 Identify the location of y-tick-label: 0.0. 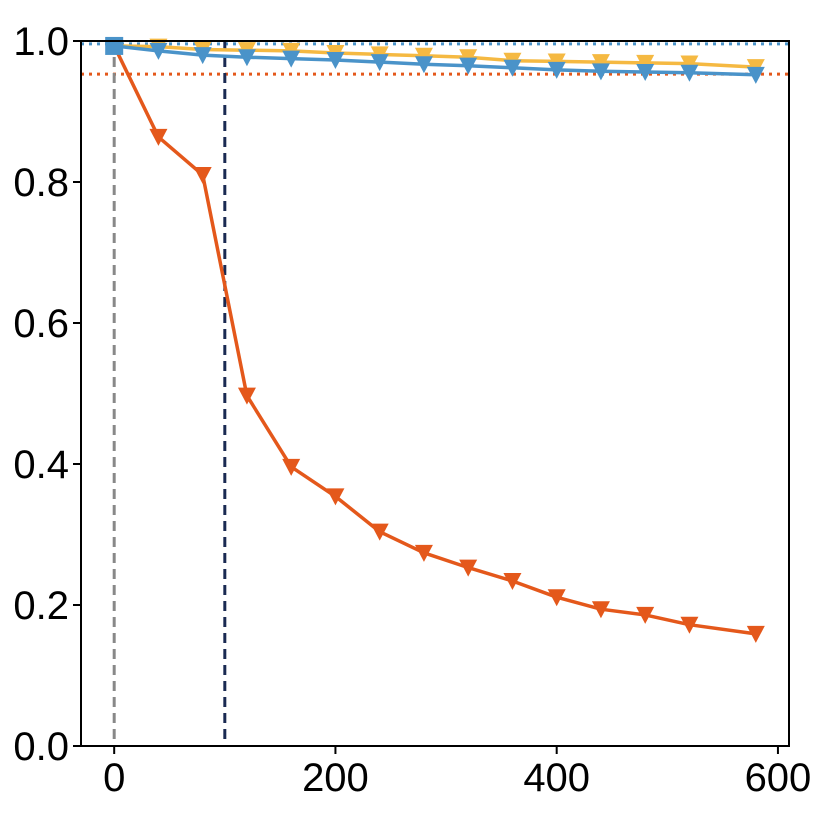
(41, 747).